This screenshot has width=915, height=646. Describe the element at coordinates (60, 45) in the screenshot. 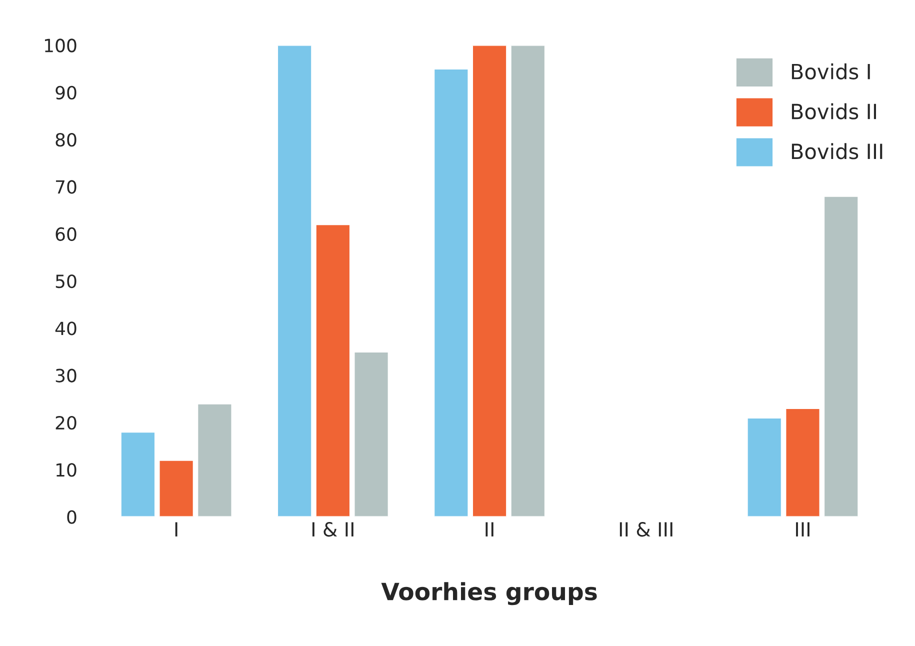

I see `y-tick-label: 100` at that location.